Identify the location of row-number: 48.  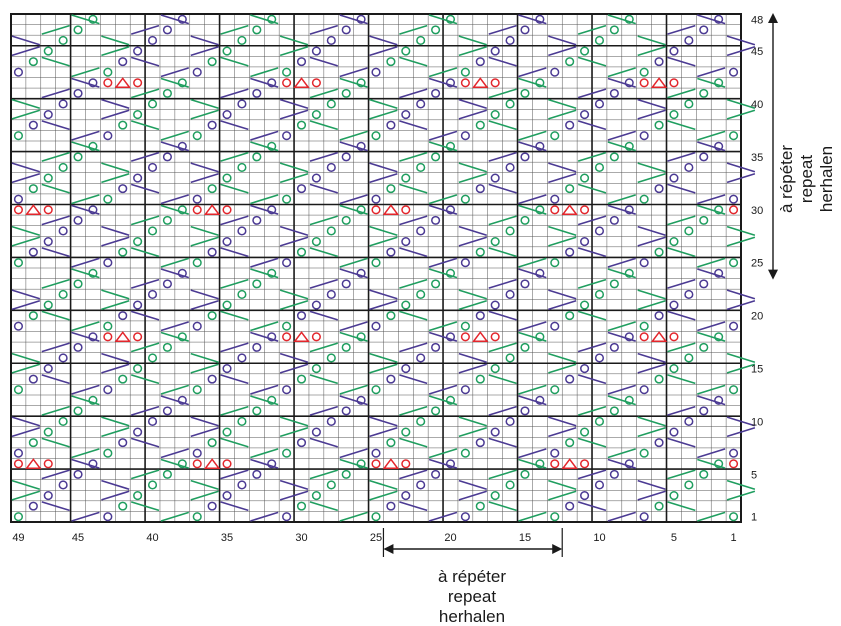
(757, 20).